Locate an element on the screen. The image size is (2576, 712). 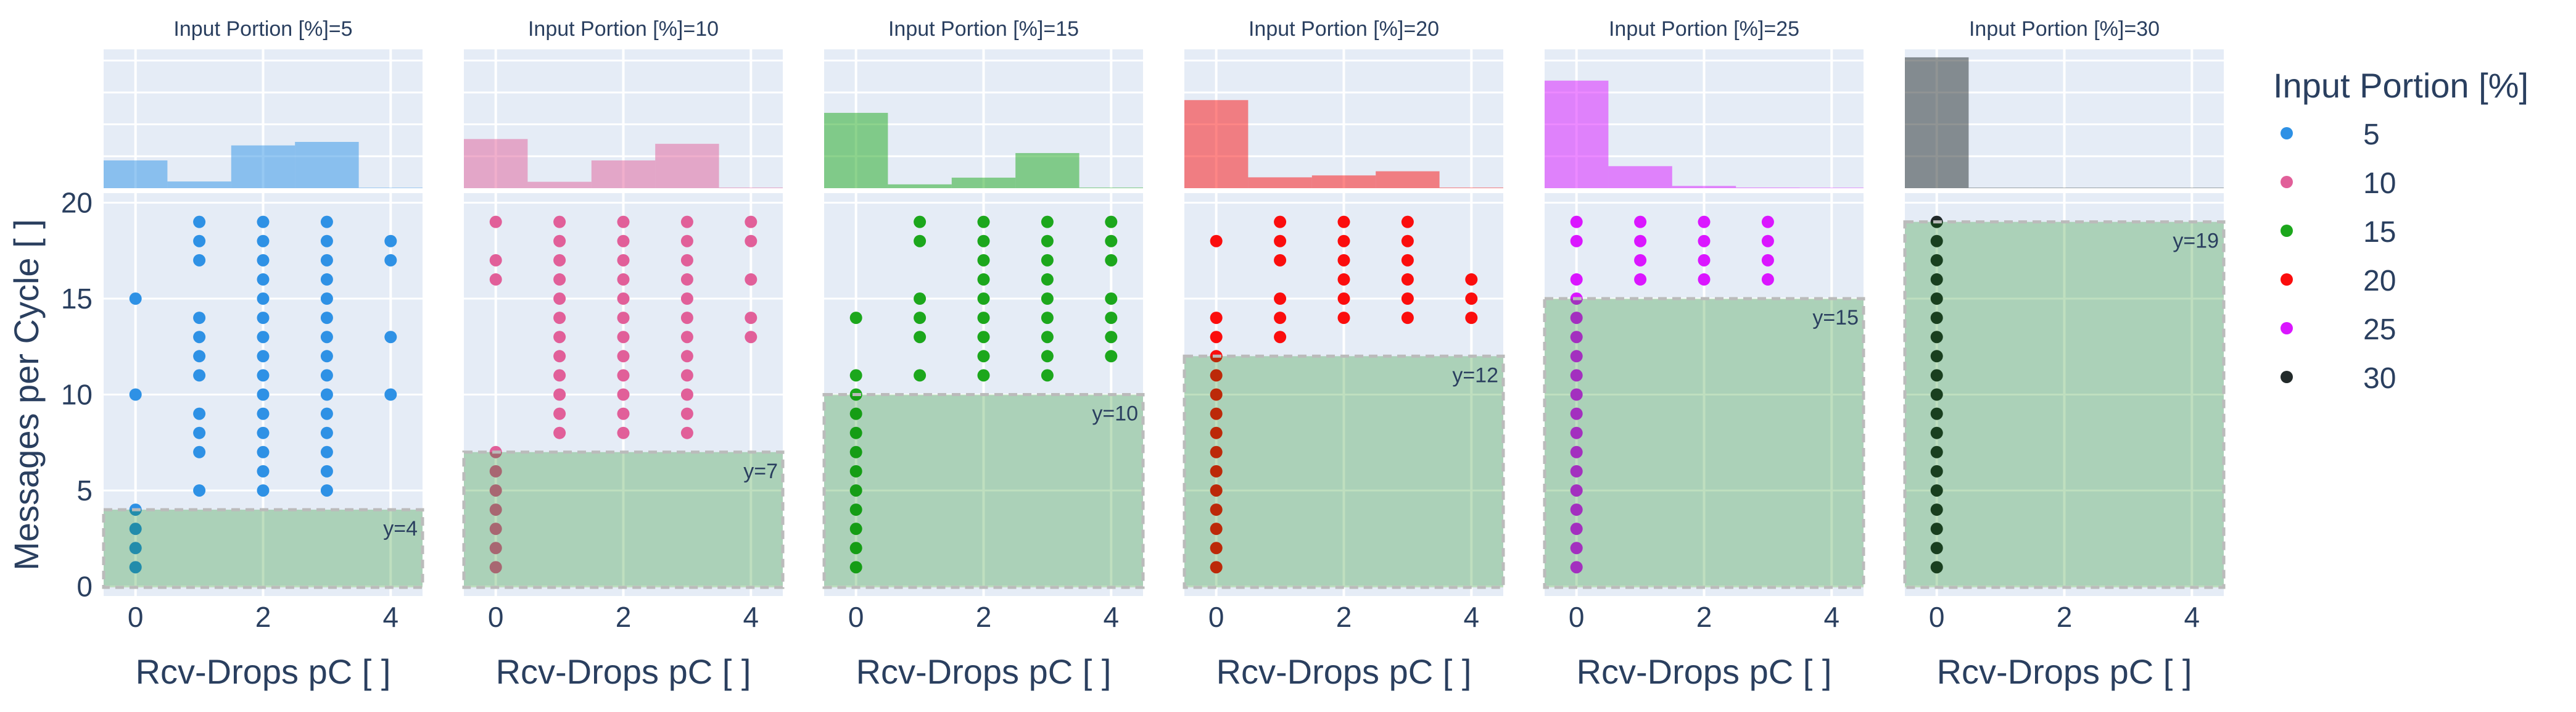
x-tick-label: 4 is located at coordinates (751, 617).